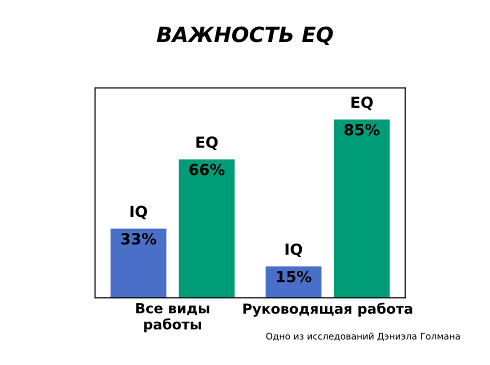 The width and height of the screenshot is (490, 365). I want to click on chart-title: ВАЖНОСТЬ EQ, so click(244, 36).